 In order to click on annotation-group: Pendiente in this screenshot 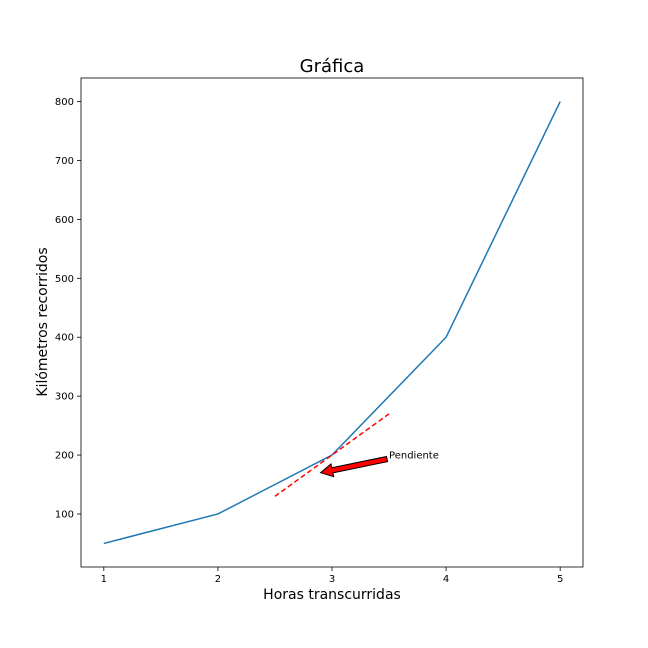, I will do `click(379, 464)`.